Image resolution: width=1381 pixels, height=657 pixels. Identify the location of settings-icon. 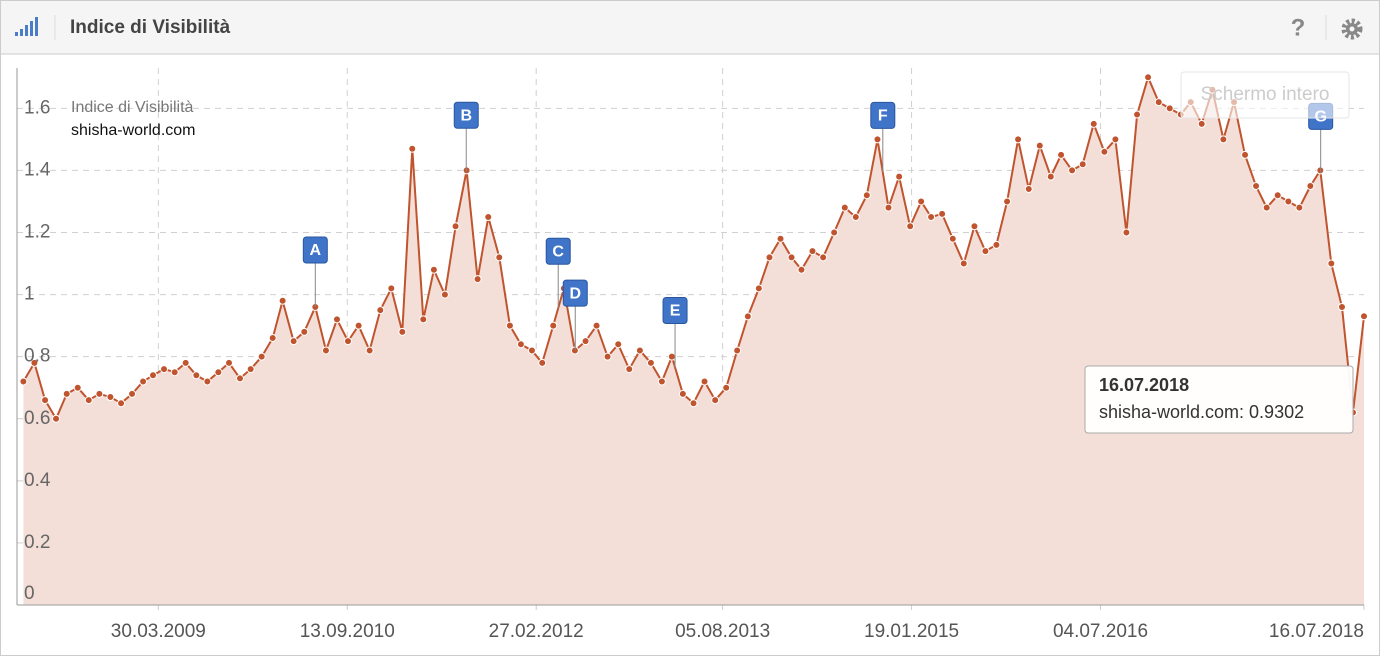
(1352, 29).